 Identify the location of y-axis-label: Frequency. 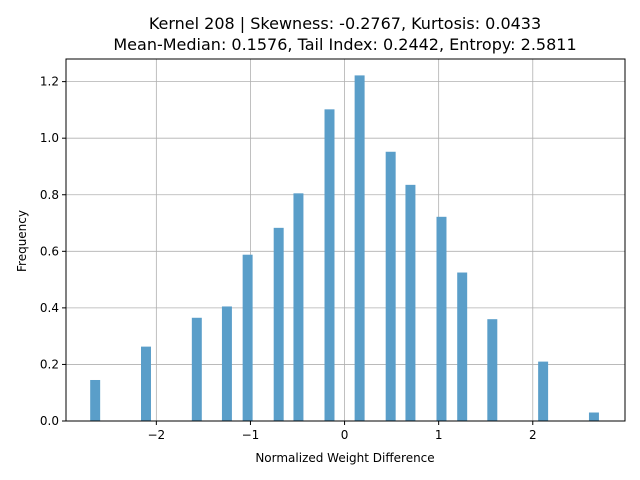
(22, 241).